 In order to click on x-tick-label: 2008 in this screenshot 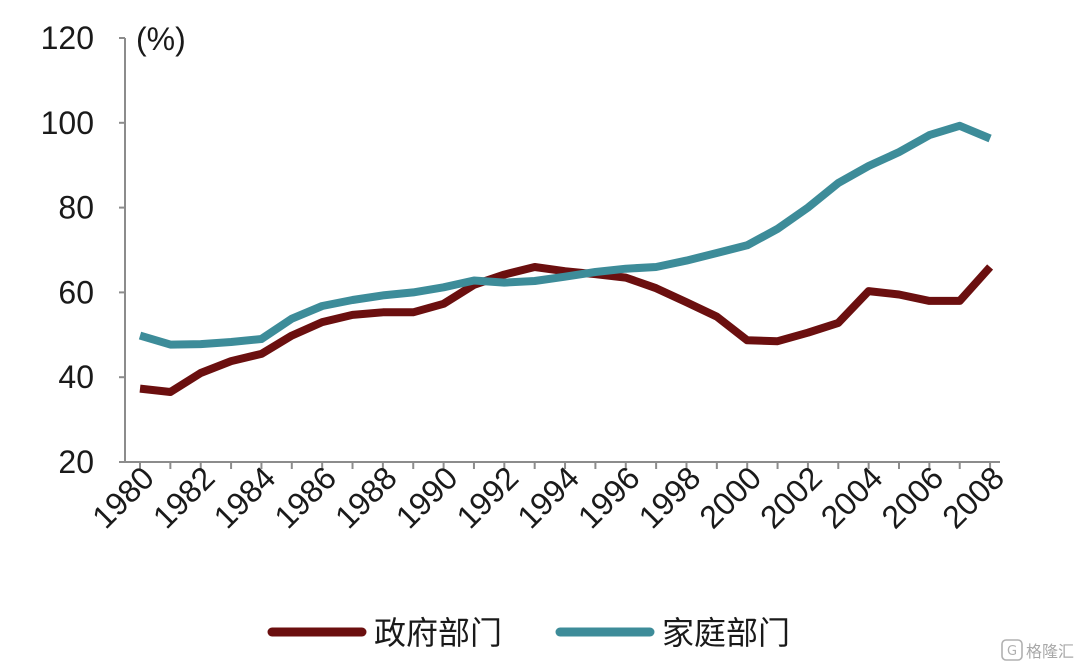, I will do `click(973, 497)`.